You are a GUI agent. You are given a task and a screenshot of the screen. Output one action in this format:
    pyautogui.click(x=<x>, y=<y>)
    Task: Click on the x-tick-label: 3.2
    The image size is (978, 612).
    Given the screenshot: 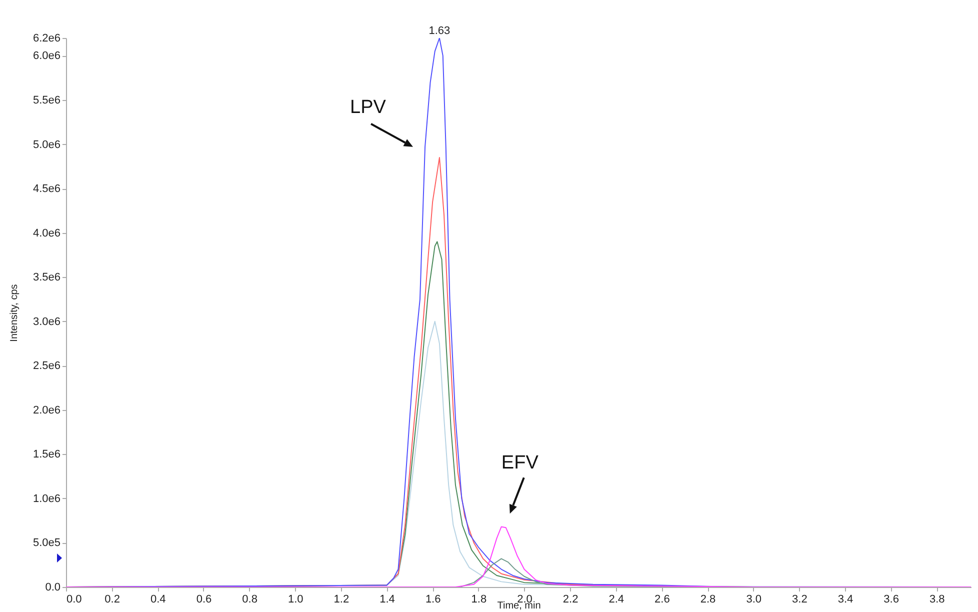 What is the action you would take?
    pyautogui.click(x=800, y=600)
    